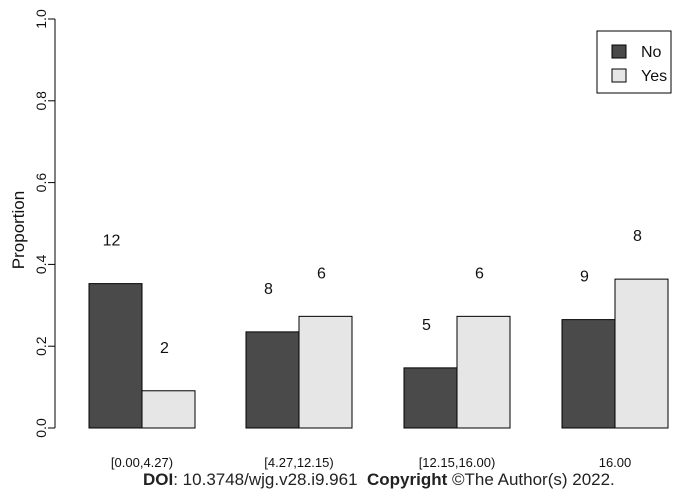 The height and width of the screenshot is (497, 680). What do you see at coordinates (41, 264) in the screenshot?
I see `y-tick-label: 0.4` at bounding box center [41, 264].